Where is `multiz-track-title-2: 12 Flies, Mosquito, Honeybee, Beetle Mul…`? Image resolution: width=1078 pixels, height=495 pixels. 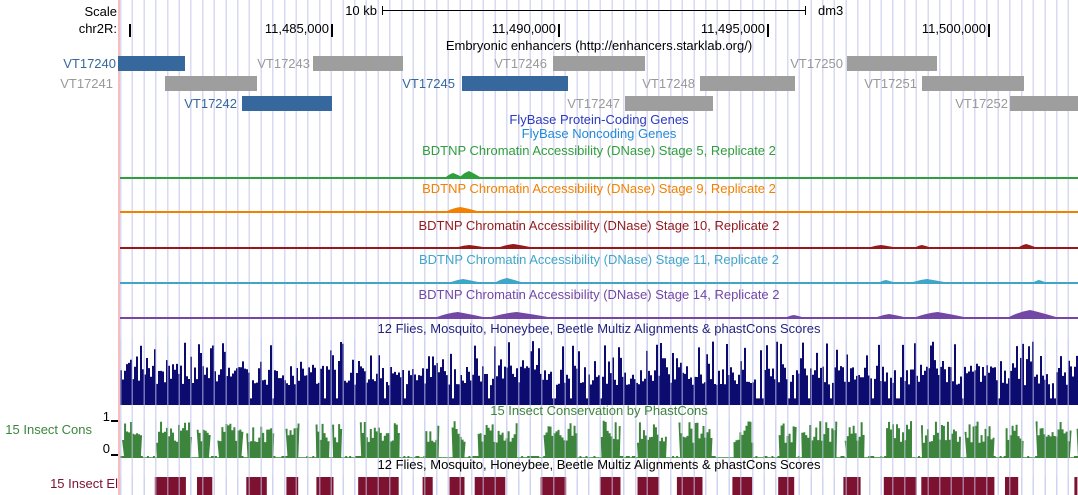
multiz-track-title-2: 12 Flies, Mosquito, Honeybee, Beetle Mul… is located at coordinates (599, 464).